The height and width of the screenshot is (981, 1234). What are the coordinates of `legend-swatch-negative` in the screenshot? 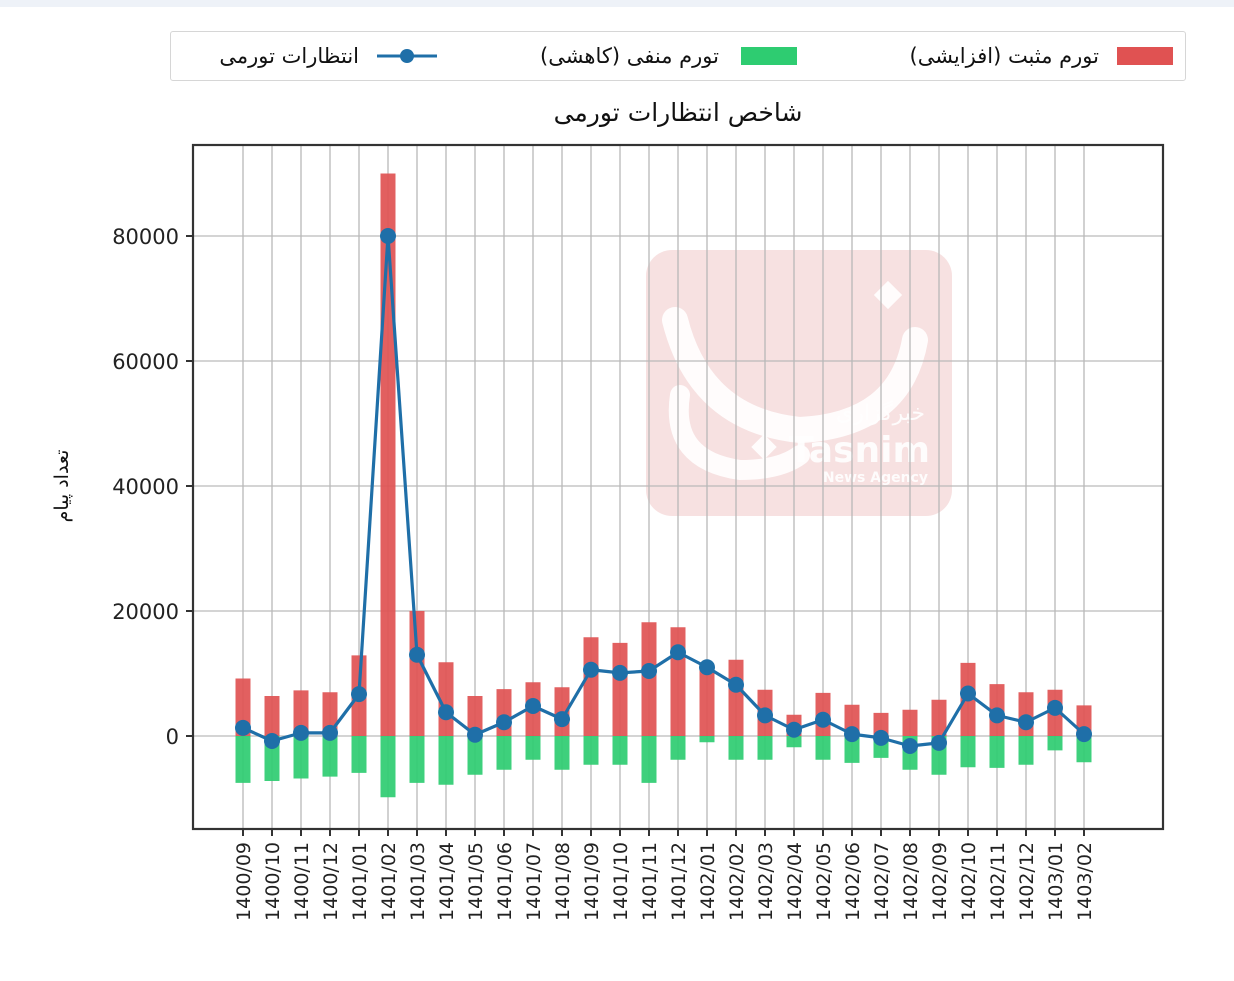 It's located at (769, 56).